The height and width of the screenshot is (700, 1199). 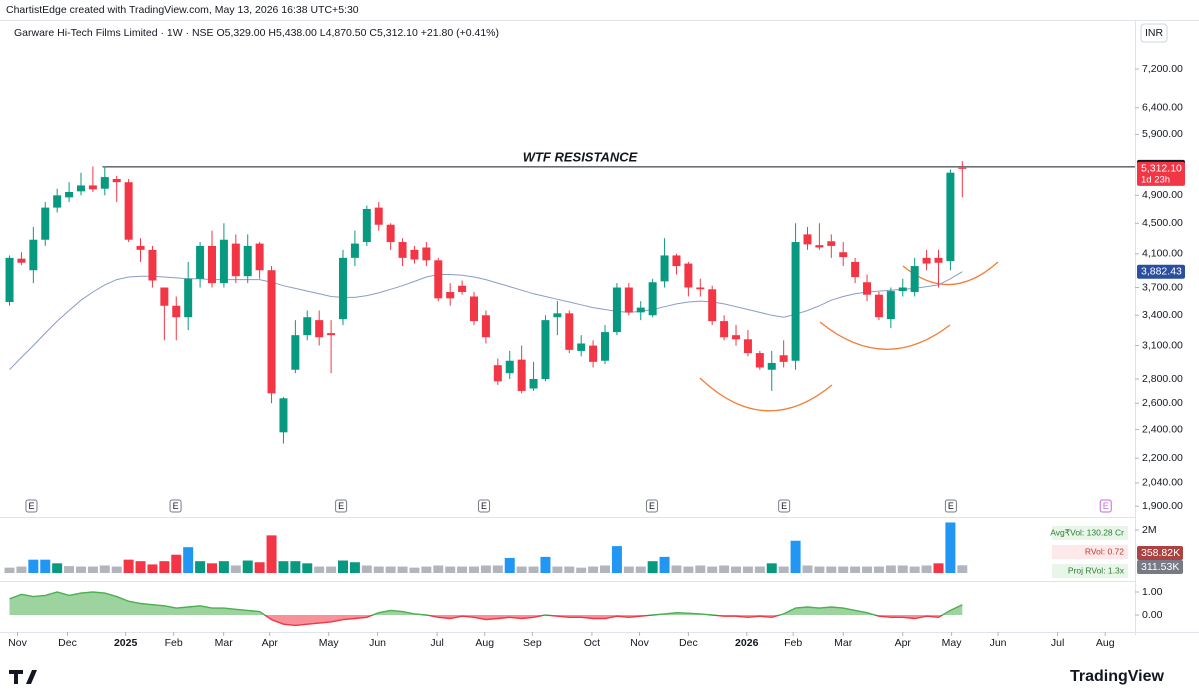 I want to click on ma-label-box, so click(x=1161, y=271).